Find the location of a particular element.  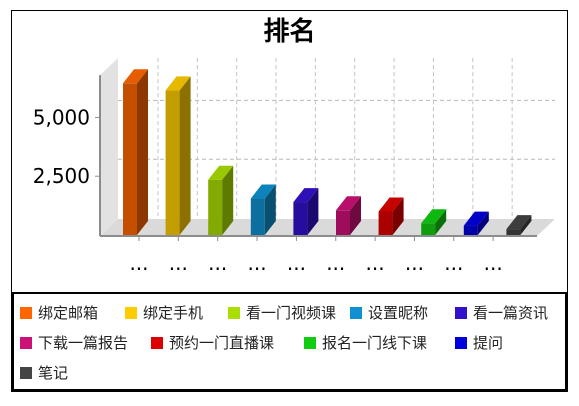

legend-item: 提问 is located at coordinates (479, 343).